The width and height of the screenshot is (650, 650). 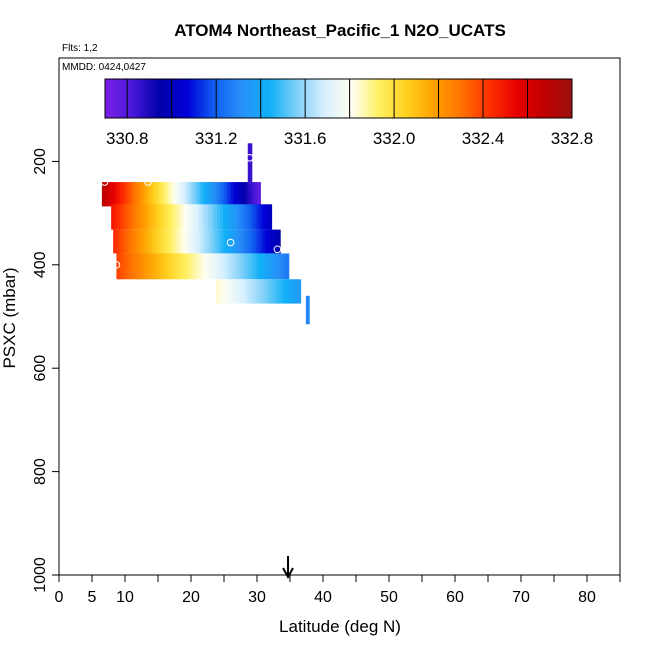 What do you see at coordinates (9, 317) in the screenshot?
I see `y-axis-label: PSXC (mbar)` at bounding box center [9, 317].